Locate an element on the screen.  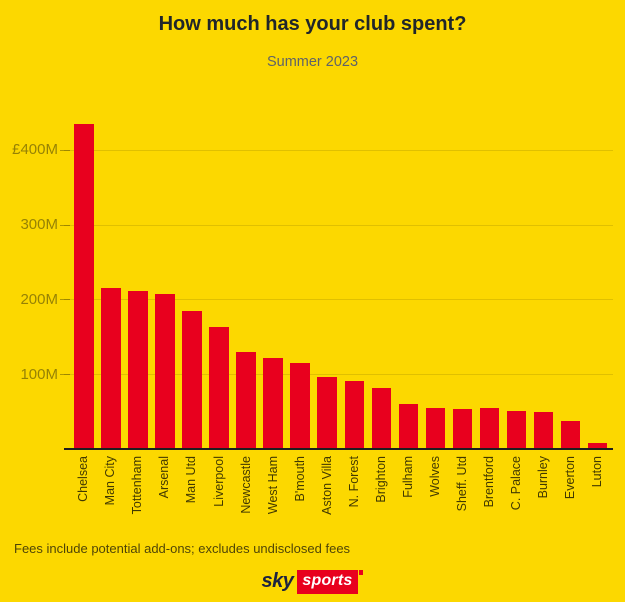
x-axis-label: Luton is located at coordinates (597, 472).